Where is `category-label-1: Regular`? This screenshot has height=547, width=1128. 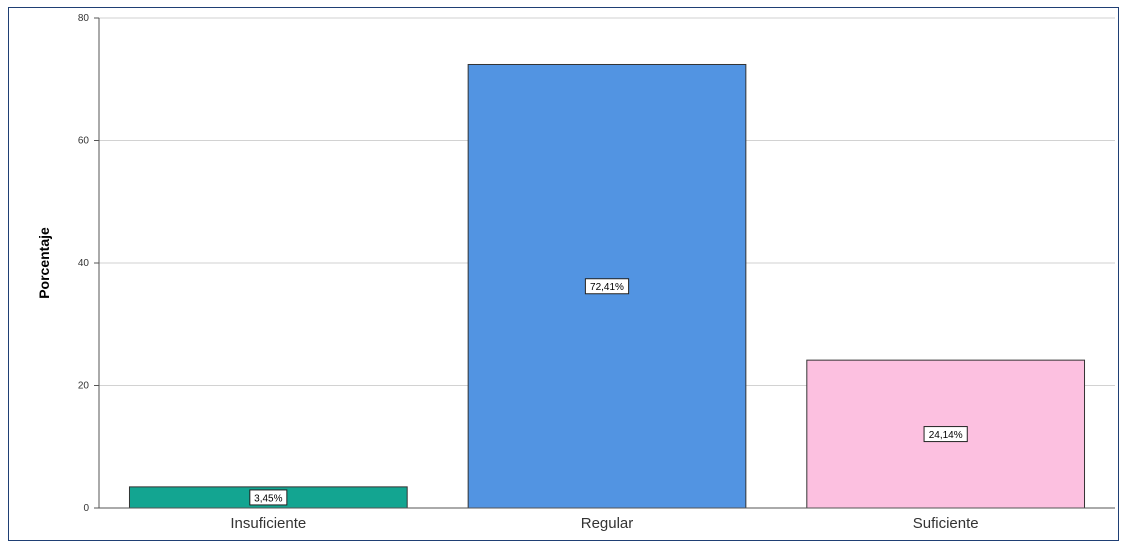
category-label-1: Regular is located at coordinates (607, 523).